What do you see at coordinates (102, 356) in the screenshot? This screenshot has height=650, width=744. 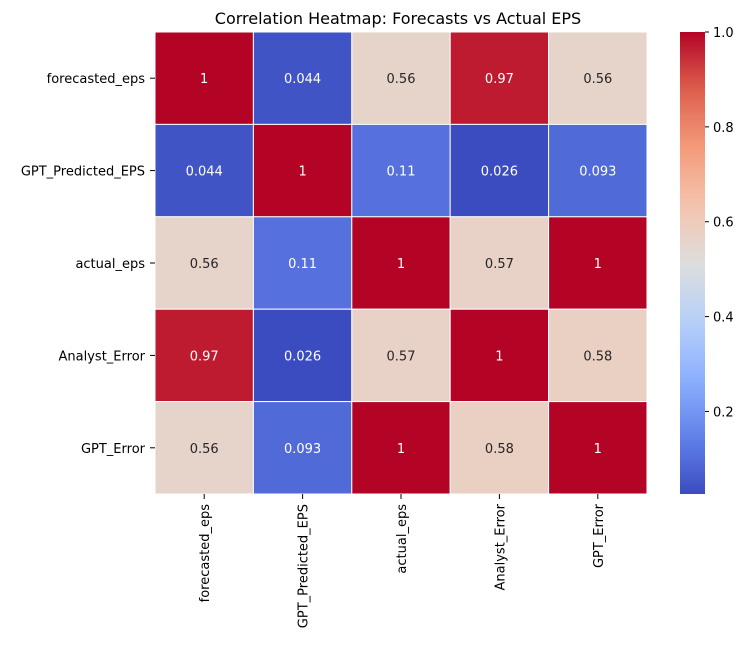 I see `row-label: Analyst_Error` at bounding box center [102, 356].